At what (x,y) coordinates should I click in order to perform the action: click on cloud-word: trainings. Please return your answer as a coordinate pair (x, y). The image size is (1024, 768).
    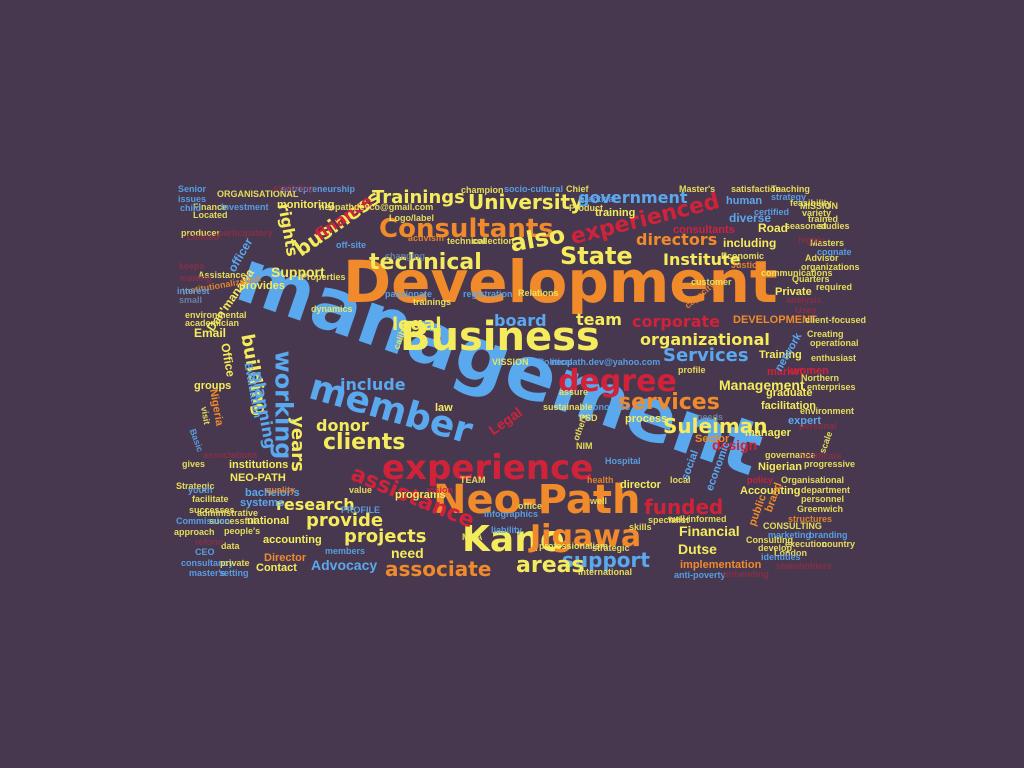
    Looking at the image, I should click on (432, 302).